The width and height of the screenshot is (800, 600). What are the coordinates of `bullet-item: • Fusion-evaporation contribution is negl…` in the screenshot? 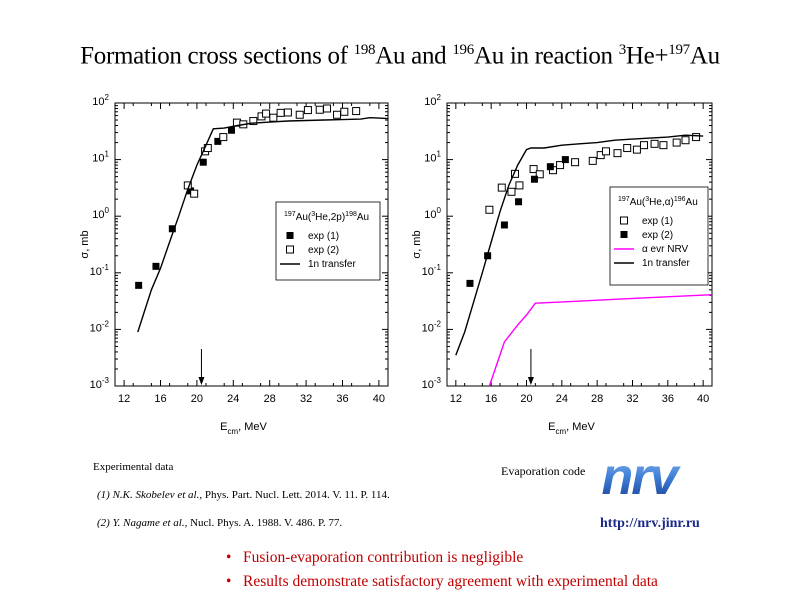 It's located at (375, 557).